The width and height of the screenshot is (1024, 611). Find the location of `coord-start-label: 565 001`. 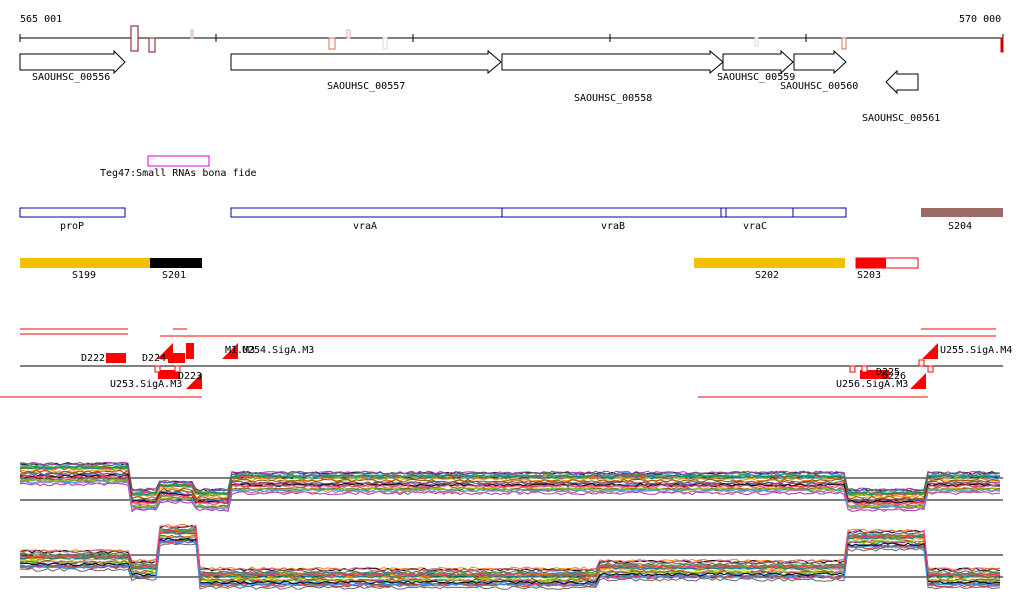

coord-start-label: 565 001 is located at coordinates (41, 19).